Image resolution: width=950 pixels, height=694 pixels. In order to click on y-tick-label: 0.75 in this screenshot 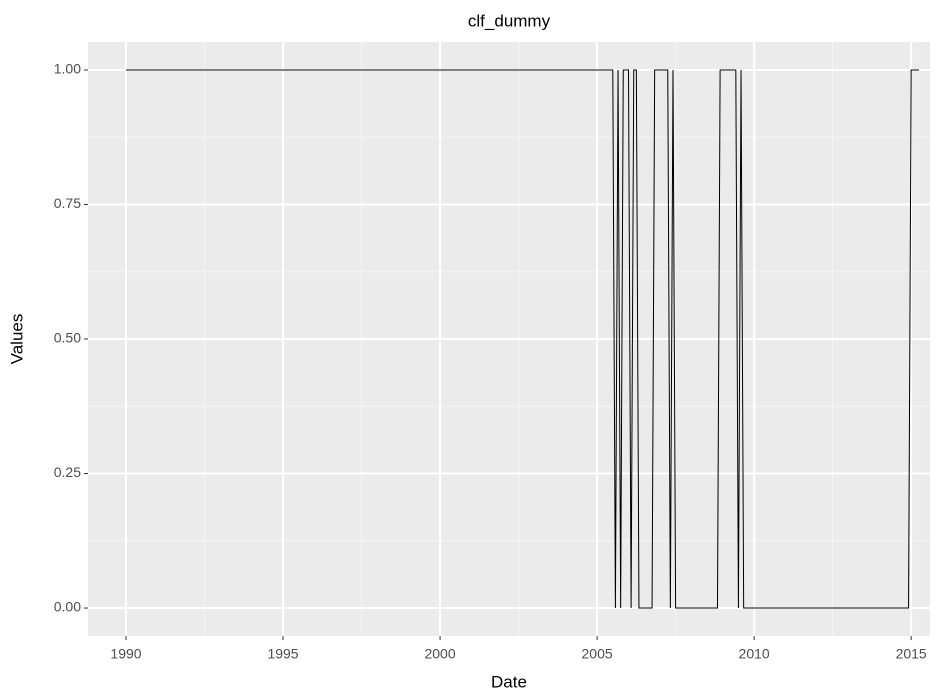, I will do `click(67, 203)`.